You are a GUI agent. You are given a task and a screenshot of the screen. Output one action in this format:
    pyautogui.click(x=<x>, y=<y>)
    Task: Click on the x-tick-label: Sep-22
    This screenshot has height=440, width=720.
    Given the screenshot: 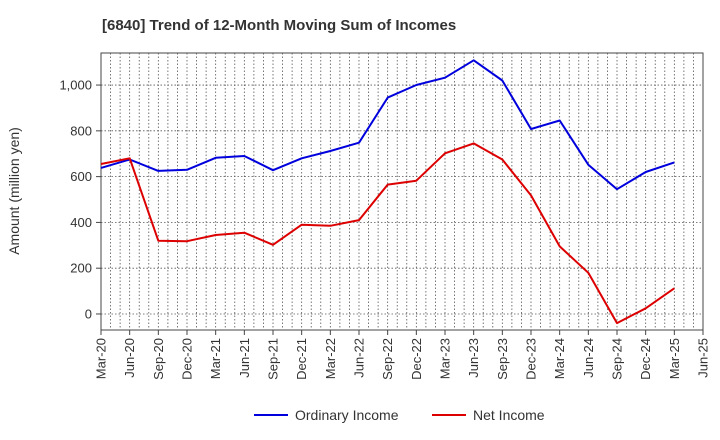 What is the action you would take?
    pyautogui.click(x=387, y=359)
    